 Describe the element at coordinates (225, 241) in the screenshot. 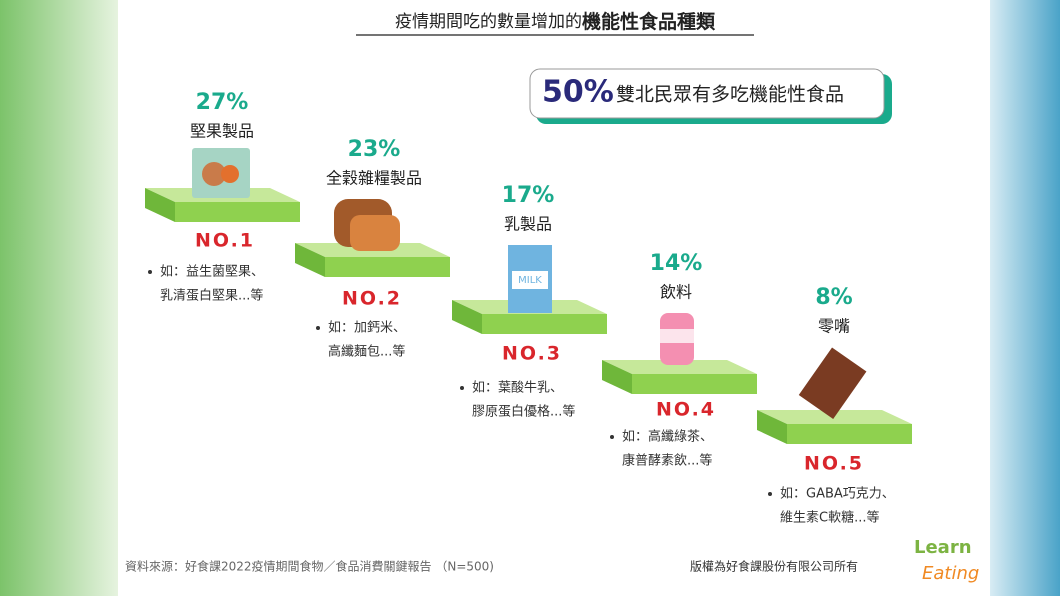

I see `rank: NO.1` at that location.